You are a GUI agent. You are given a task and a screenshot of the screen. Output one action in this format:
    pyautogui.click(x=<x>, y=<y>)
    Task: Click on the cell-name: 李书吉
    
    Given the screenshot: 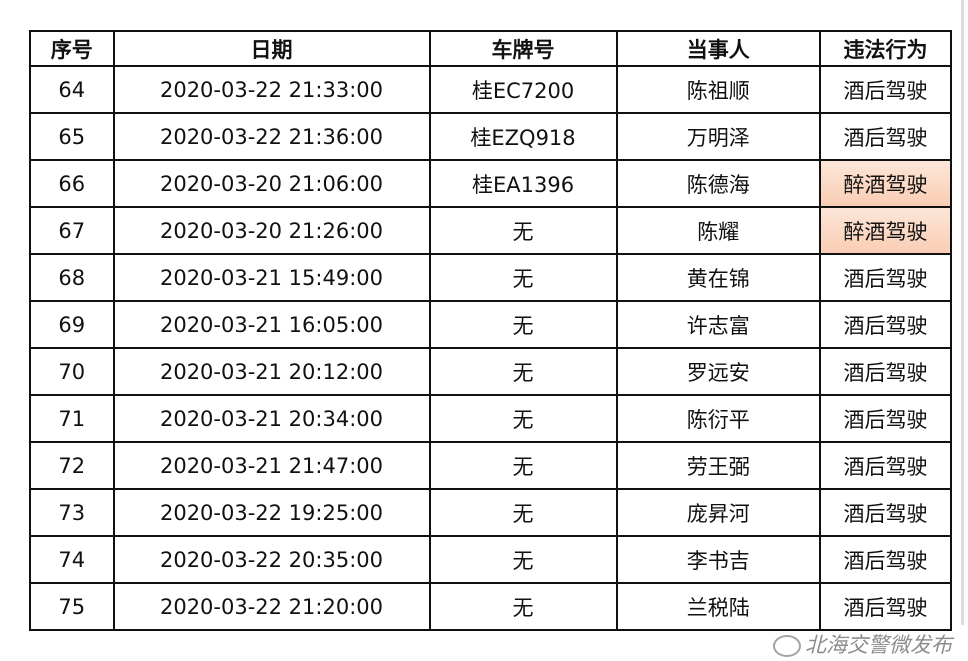 What is the action you would take?
    pyautogui.click(x=718, y=559)
    